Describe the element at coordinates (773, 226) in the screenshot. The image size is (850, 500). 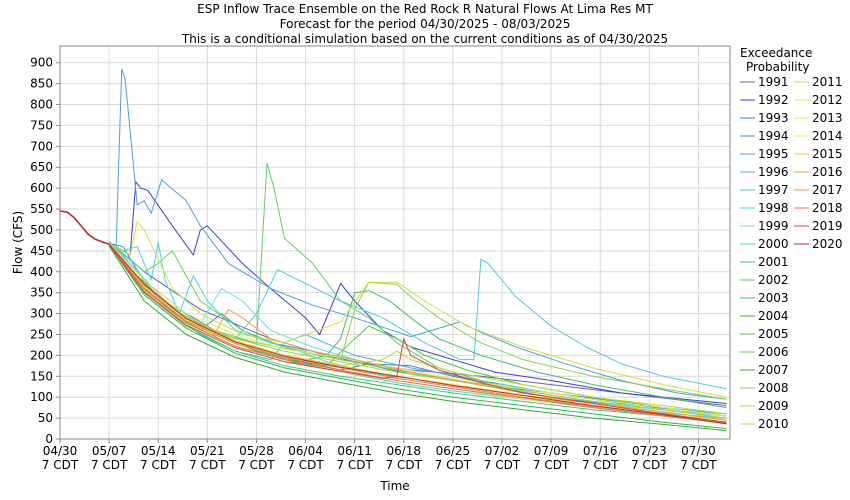
I see `legend-entry: 1999` at that location.